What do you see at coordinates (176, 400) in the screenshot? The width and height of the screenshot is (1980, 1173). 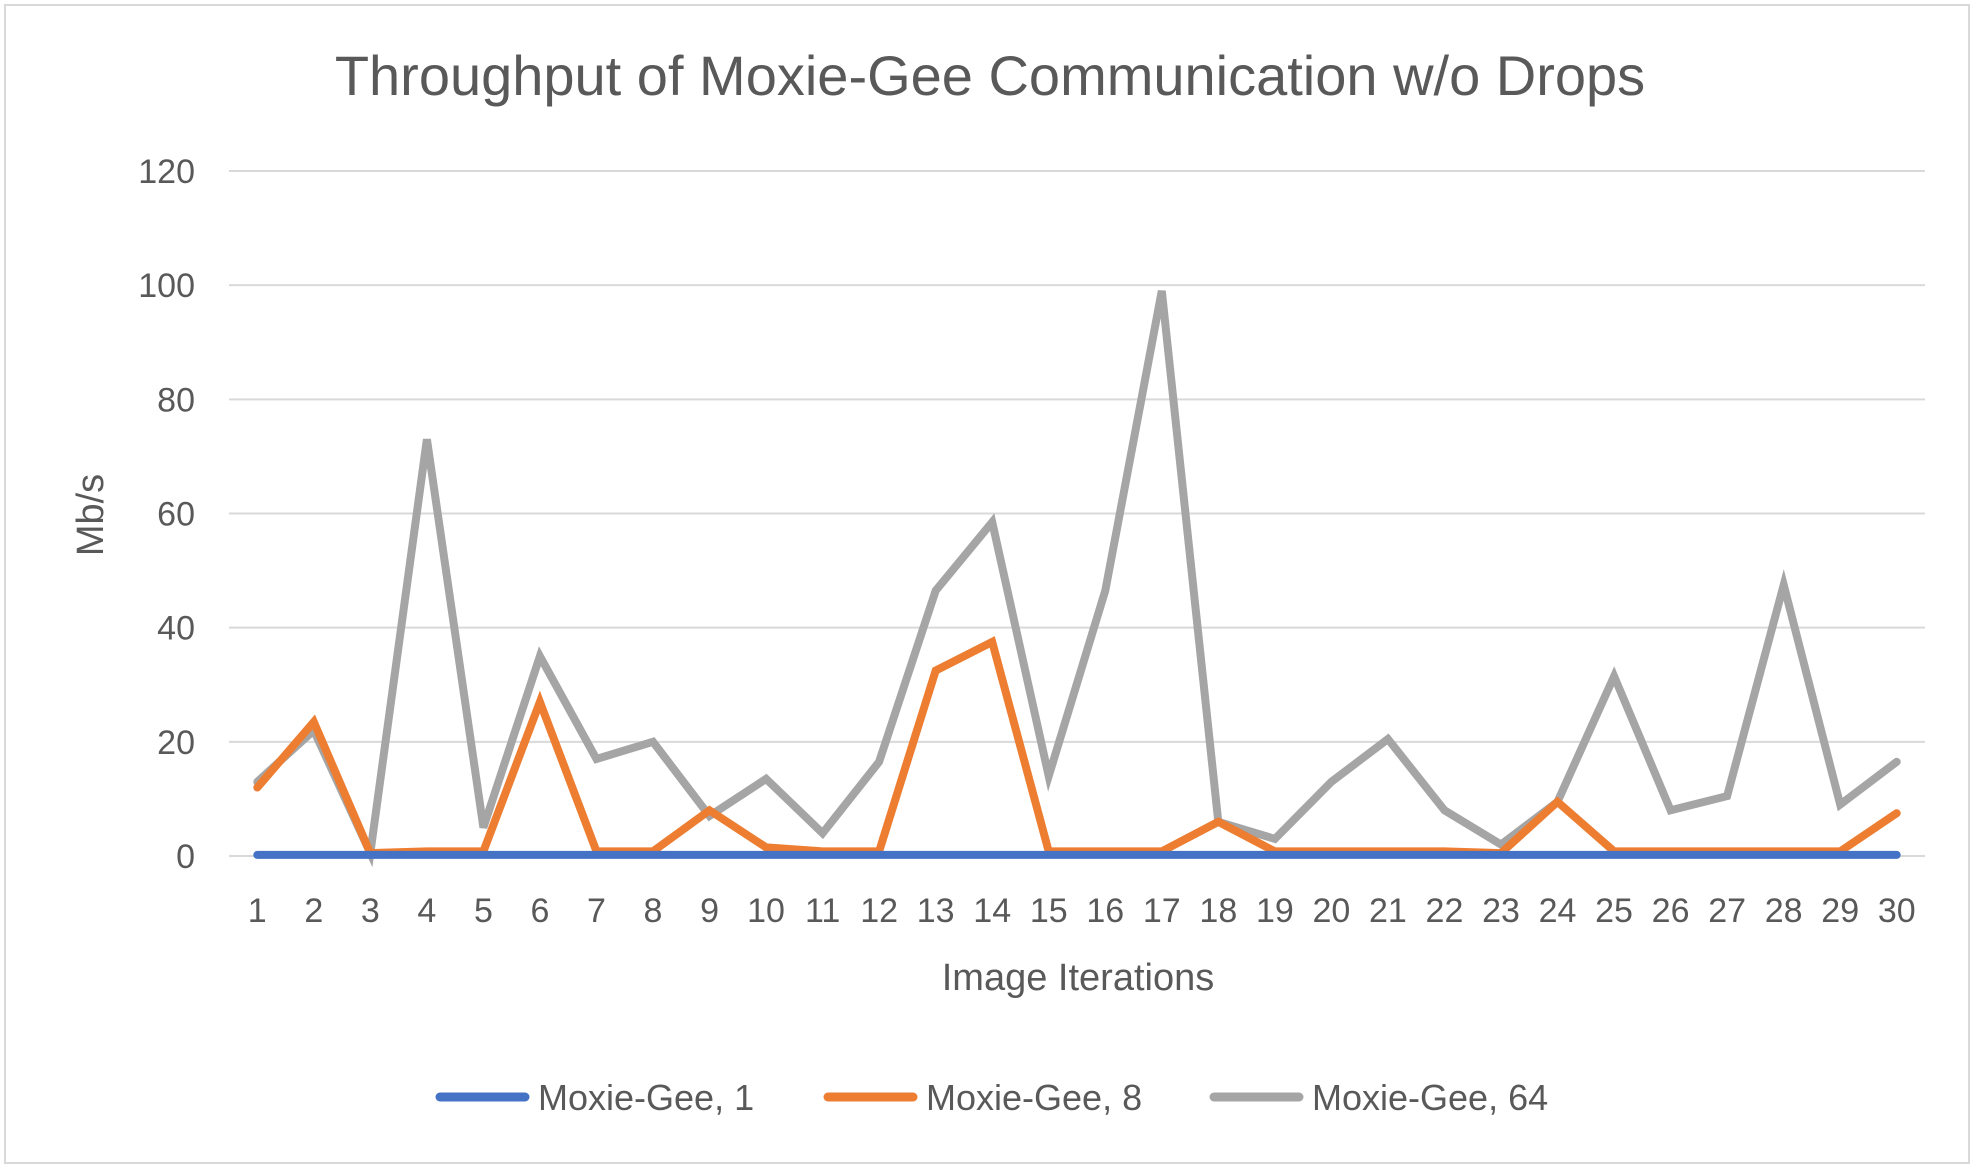 I see `y-tick-label: 80` at bounding box center [176, 400].